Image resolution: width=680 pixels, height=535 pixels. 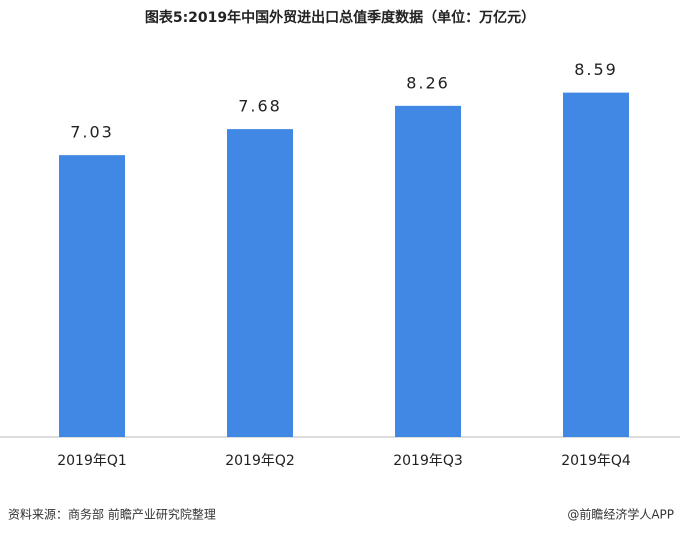 What do you see at coordinates (92, 461) in the screenshot?
I see `x-tick-label: 2019年Q1` at bounding box center [92, 461].